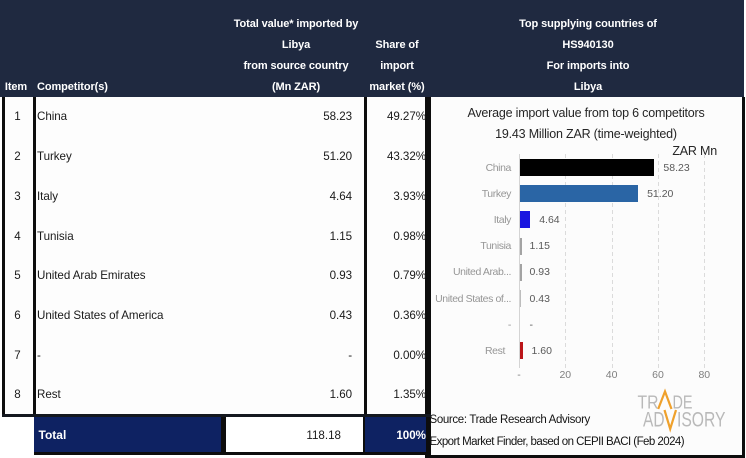 The width and height of the screenshot is (746, 458). I want to click on svg-text: TR, so click(648, 402).